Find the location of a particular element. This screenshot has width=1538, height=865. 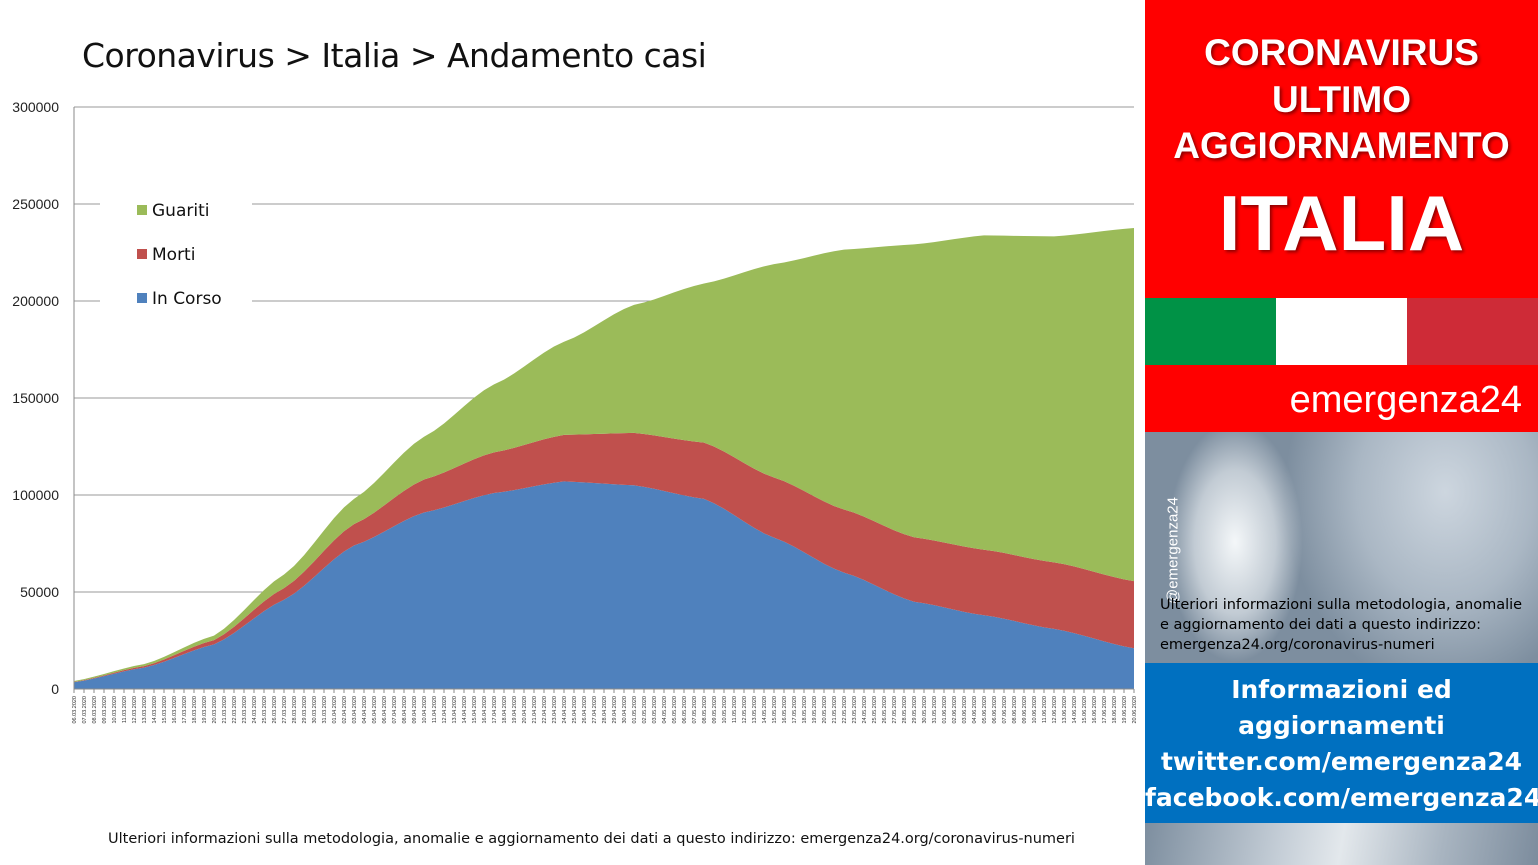

y-tick-label: 50000 is located at coordinates (39, 592).